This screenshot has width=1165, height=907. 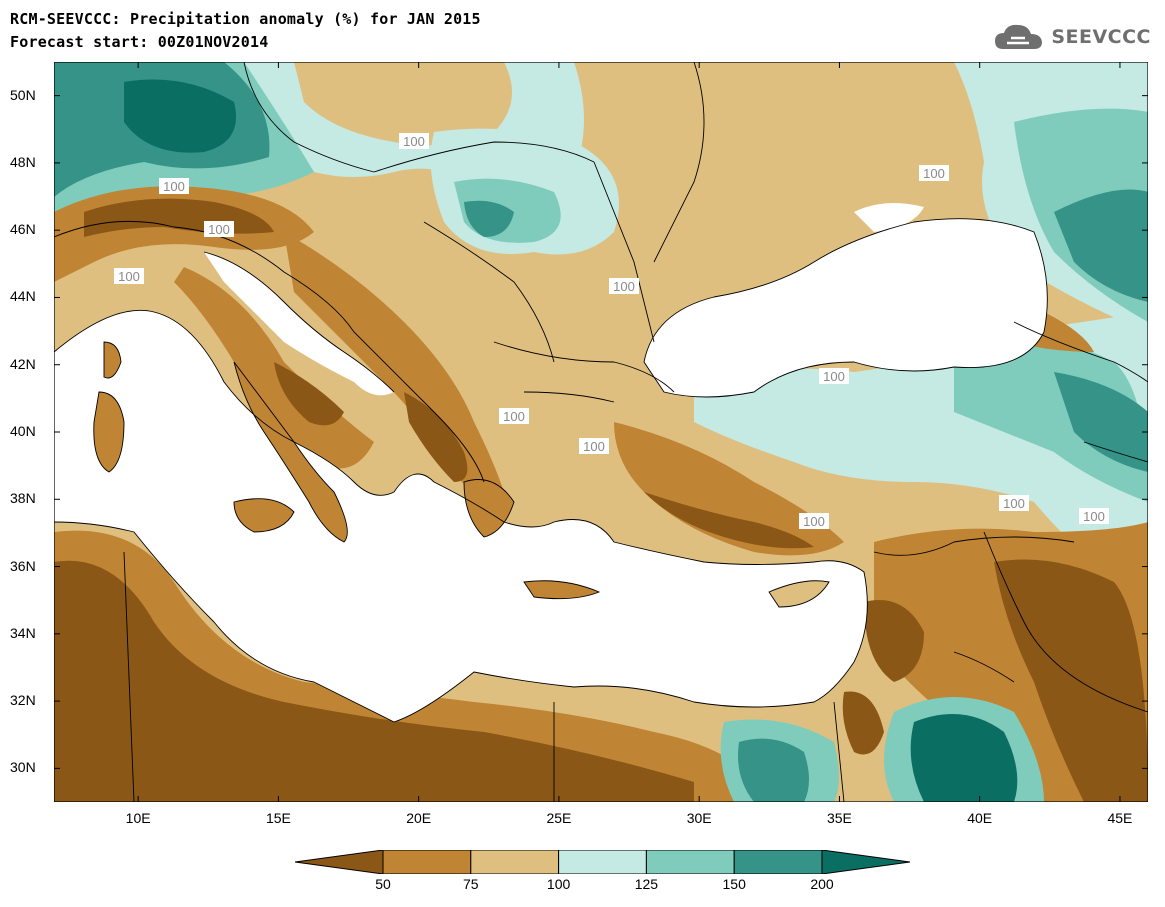 I want to click on colorbar, so click(x=602, y=862).